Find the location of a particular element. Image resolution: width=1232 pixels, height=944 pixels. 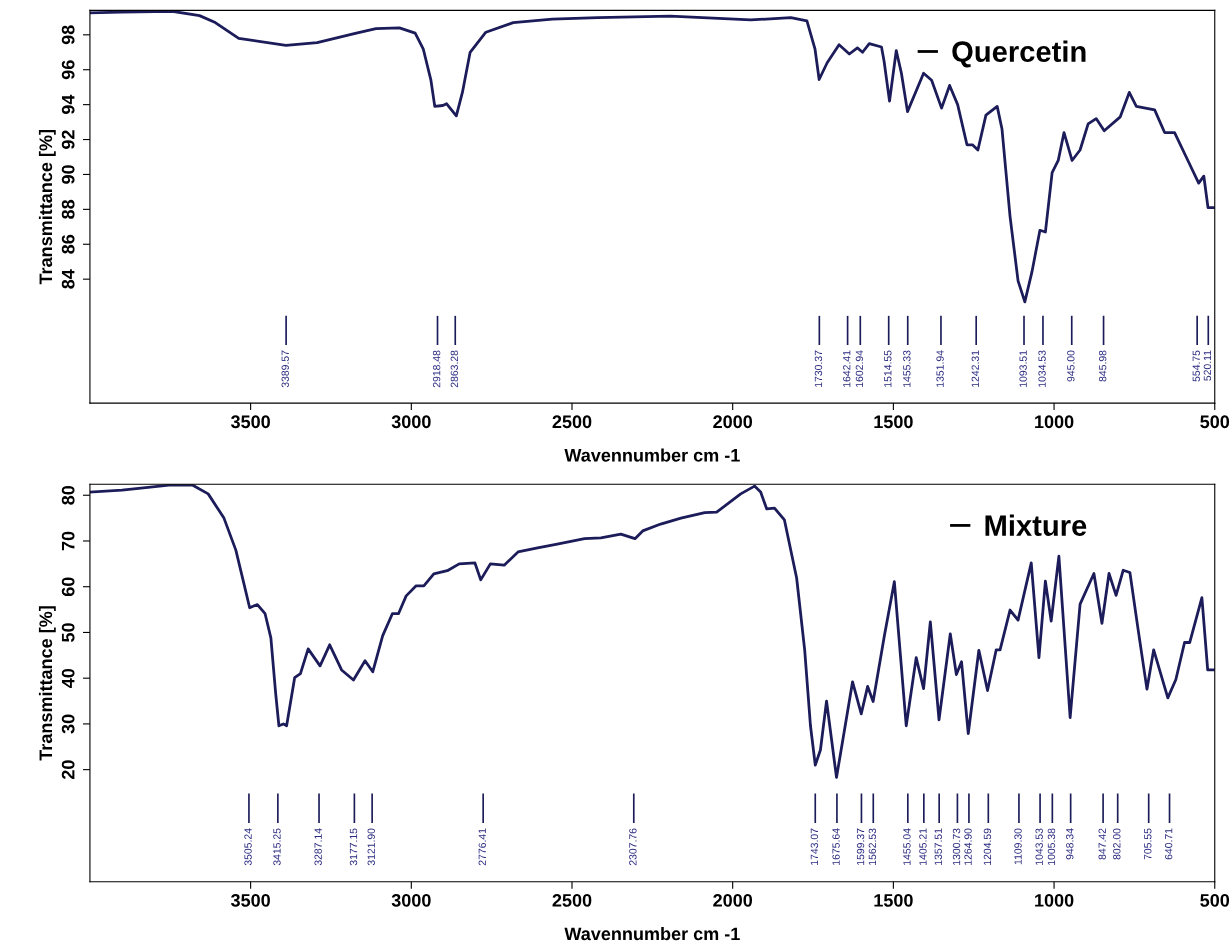

y-tick-label: 20 is located at coordinates (68, 770).